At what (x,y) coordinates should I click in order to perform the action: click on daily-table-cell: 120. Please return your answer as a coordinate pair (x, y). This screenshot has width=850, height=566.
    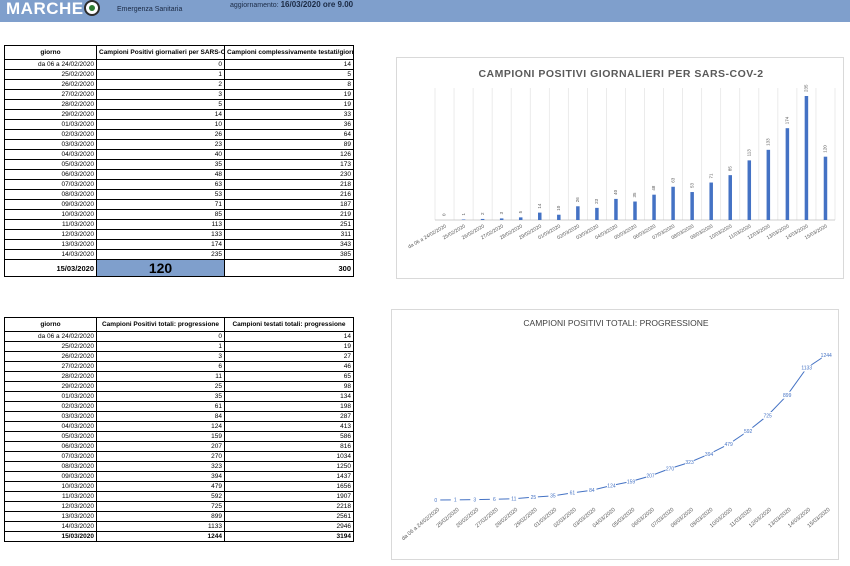
    Looking at the image, I should click on (161, 268).